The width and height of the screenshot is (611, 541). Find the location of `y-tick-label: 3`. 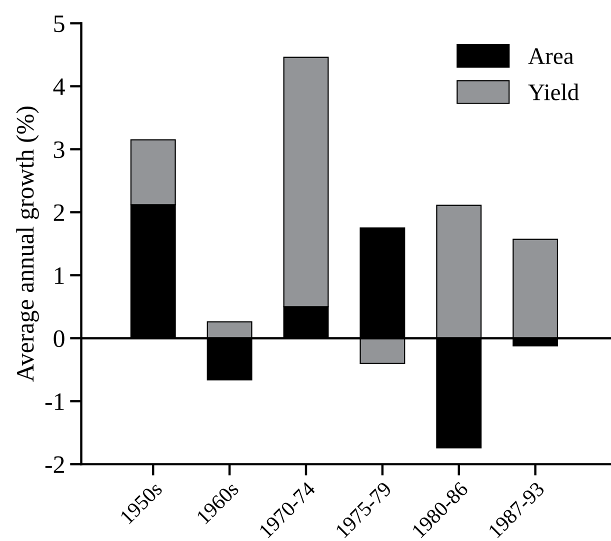

y-tick-label: 3 is located at coordinates (59, 149).